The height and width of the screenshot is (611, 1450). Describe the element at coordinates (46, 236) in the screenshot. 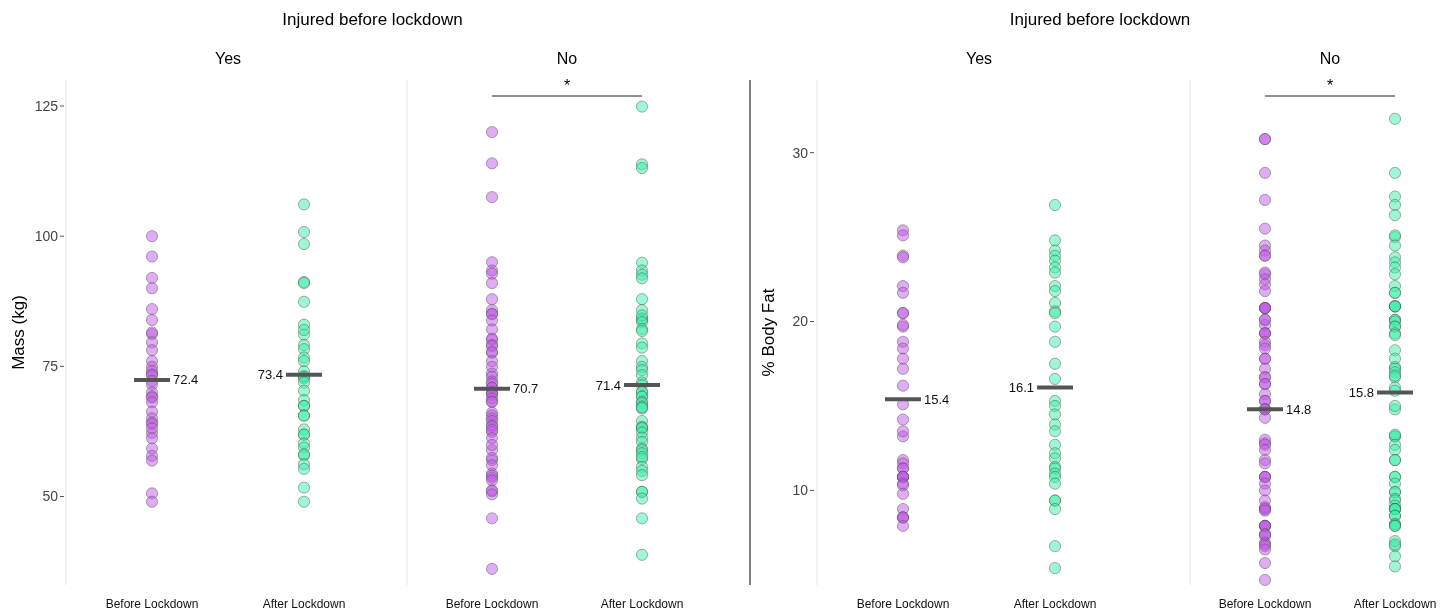

I see `y-tick-label: 100` at that location.